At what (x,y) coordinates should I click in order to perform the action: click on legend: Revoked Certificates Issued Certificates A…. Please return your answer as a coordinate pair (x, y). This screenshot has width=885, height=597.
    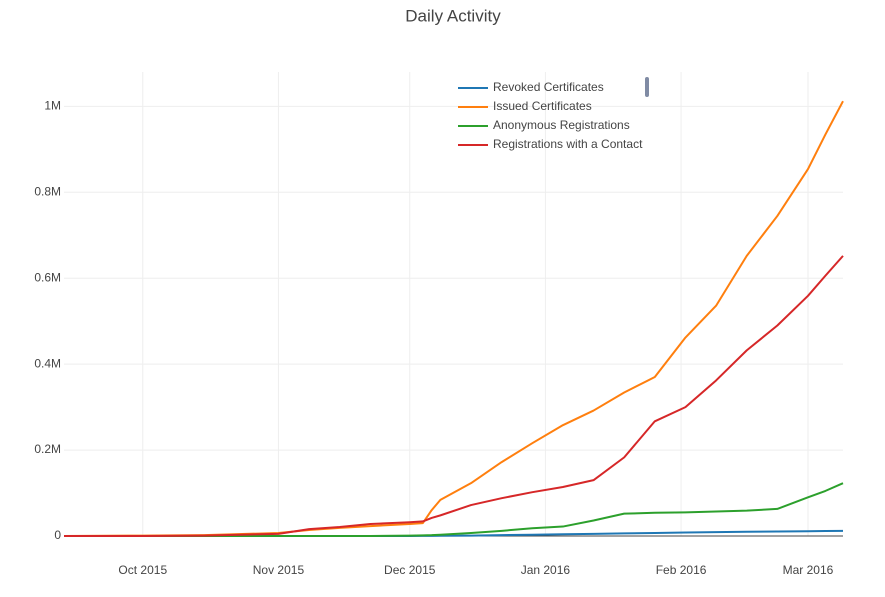
    Looking at the image, I should click on (553, 114).